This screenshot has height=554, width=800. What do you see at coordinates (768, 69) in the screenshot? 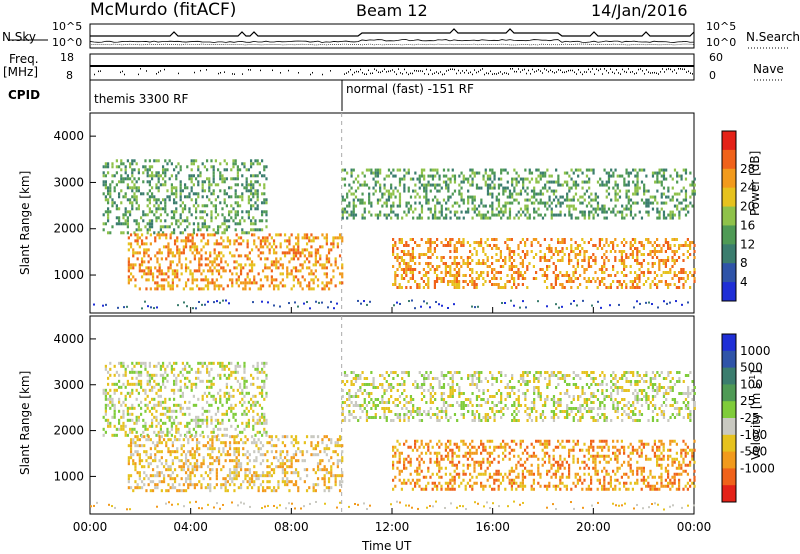
I see `nave-label: Nave` at bounding box center [768, 69].